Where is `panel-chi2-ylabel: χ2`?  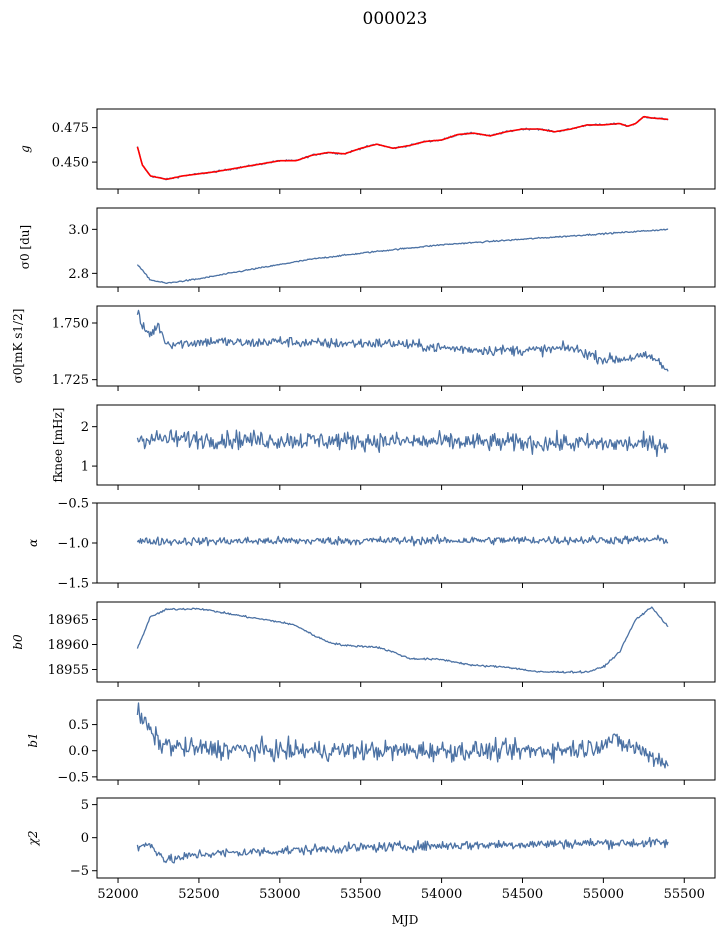 panel-chi2-ylabel: χ2 is located at coordinates (33, 839).